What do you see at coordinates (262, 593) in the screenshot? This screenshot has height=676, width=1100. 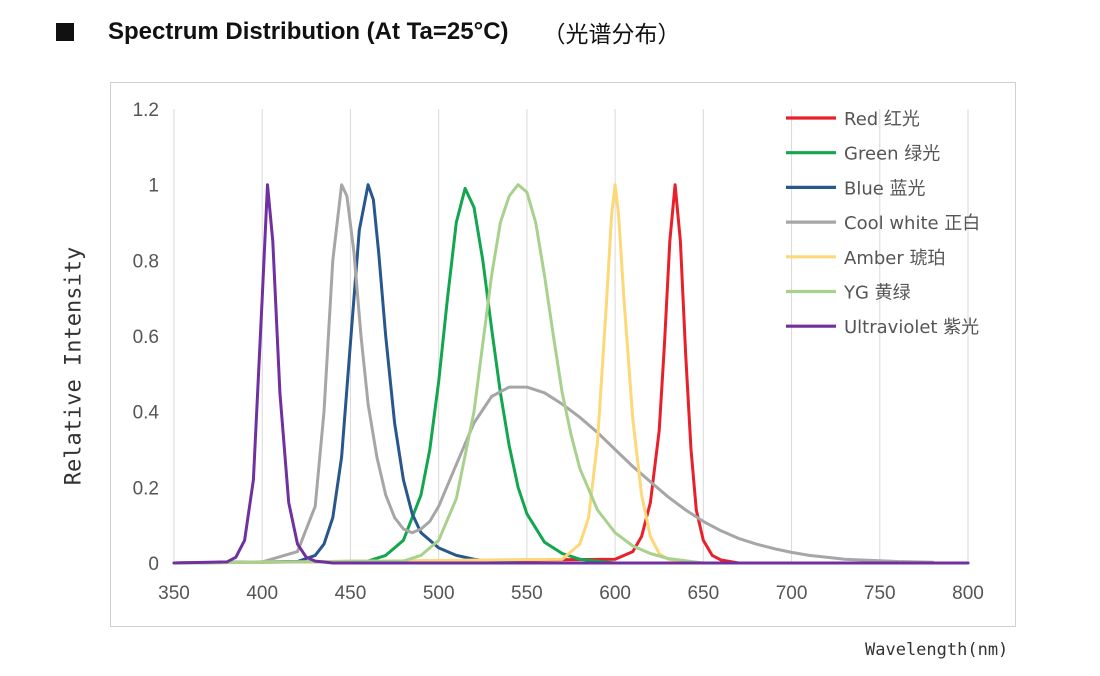 I see `x-tick-label: 400` at bounding box center [262, 593].